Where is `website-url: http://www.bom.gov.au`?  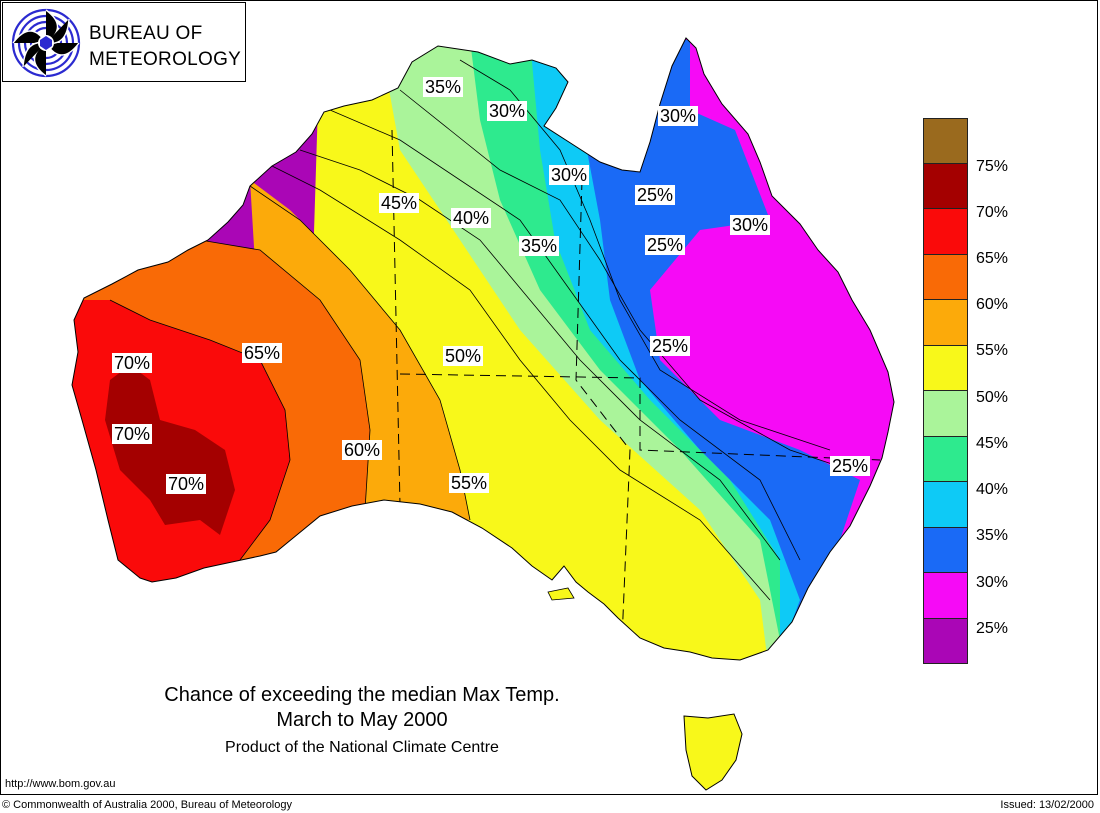
website-url: http://www.bom.gov.au is located at coordinates (60, 784).